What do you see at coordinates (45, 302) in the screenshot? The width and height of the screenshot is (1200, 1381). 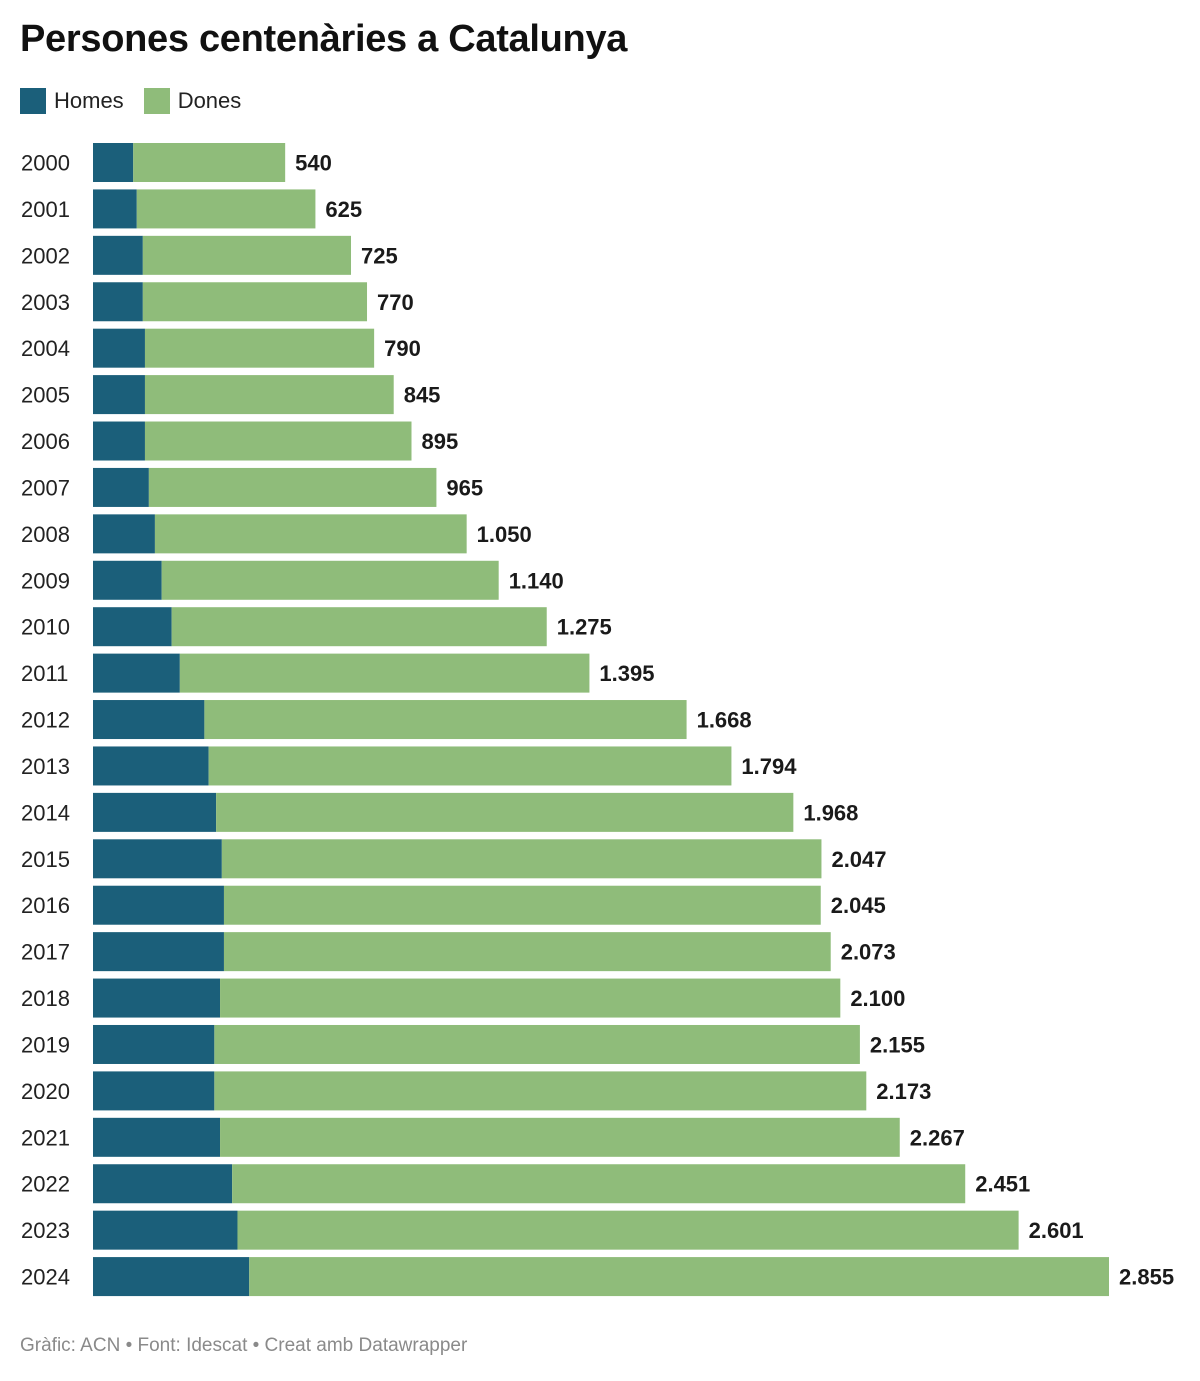 I see `year-label-2003: 2003` at bounding box center [45, 302].